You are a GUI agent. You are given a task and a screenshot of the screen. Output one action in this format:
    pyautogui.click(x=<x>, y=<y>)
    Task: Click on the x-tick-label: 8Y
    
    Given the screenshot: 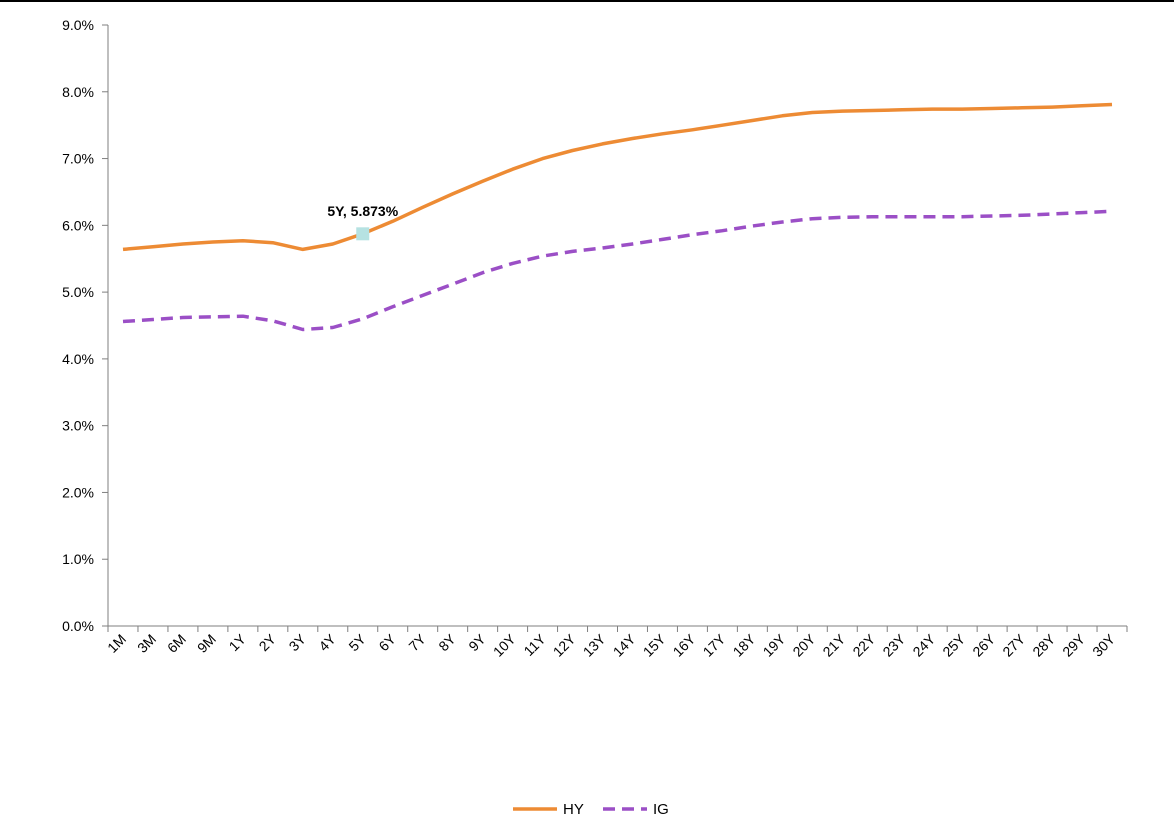 What is the action you would take?
    pyautogui.click(x=447, y=642)
    